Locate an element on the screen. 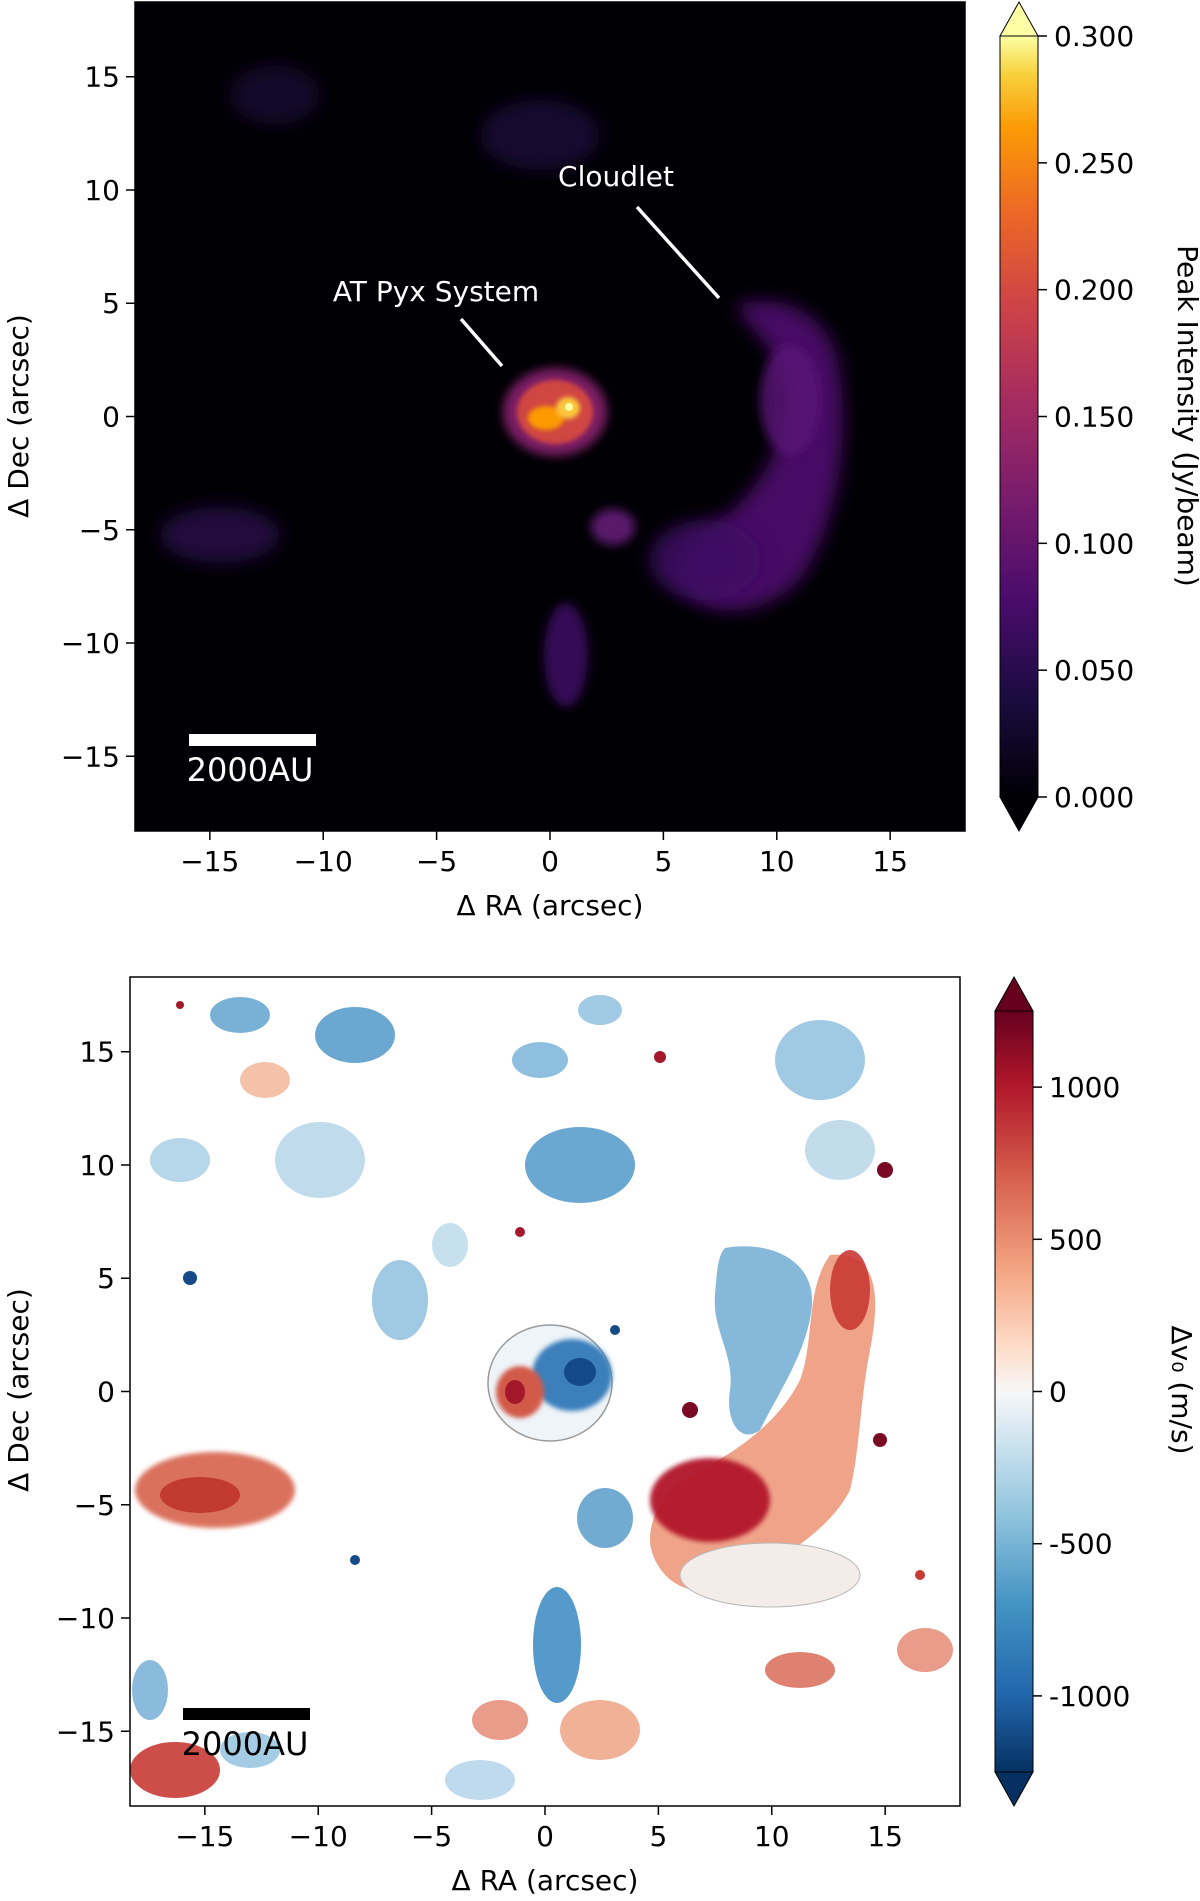 This screenshot has width=1200, height=1901. disk-peak is located at coordinates (569, 407).